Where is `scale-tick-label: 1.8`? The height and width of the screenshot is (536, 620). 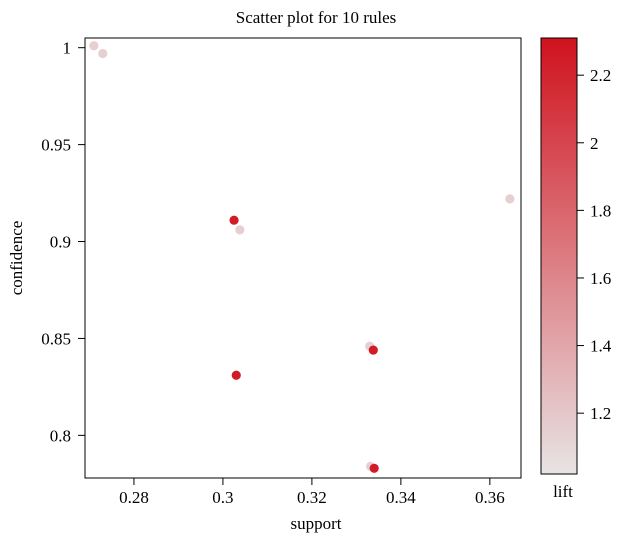 scale-tick-label: 1.8 is located at coordinates (600, 210).